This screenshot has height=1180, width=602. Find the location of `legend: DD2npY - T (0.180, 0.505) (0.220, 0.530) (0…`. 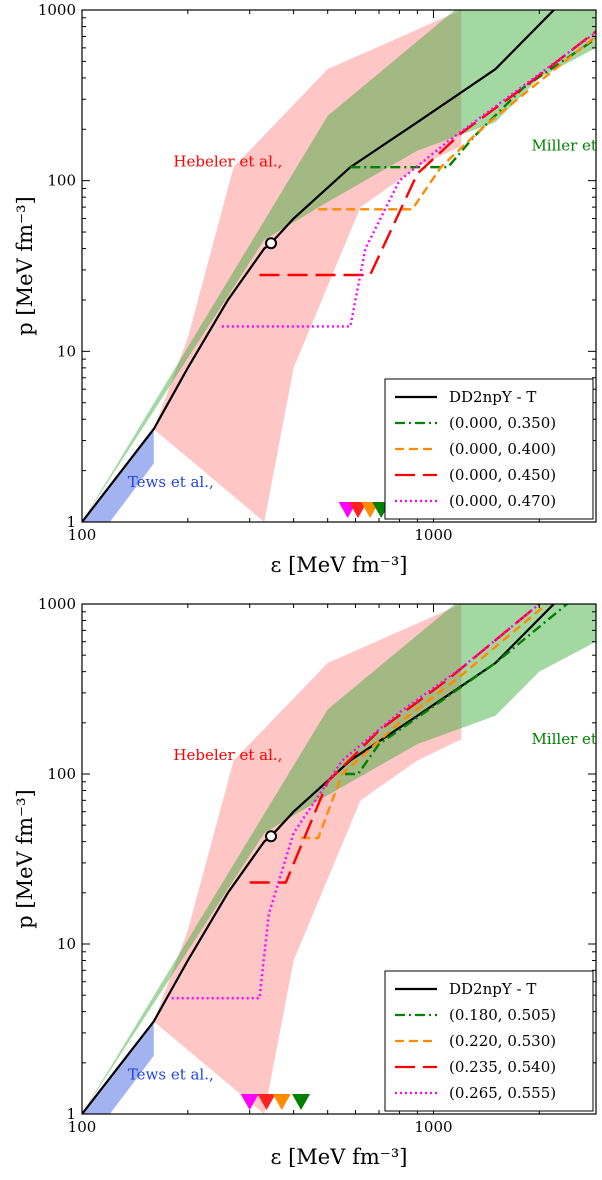

legend: DD2npY - T (0.180, 0.505) (0.220, 0.530) (0… is located at coordinates (489, 1041).